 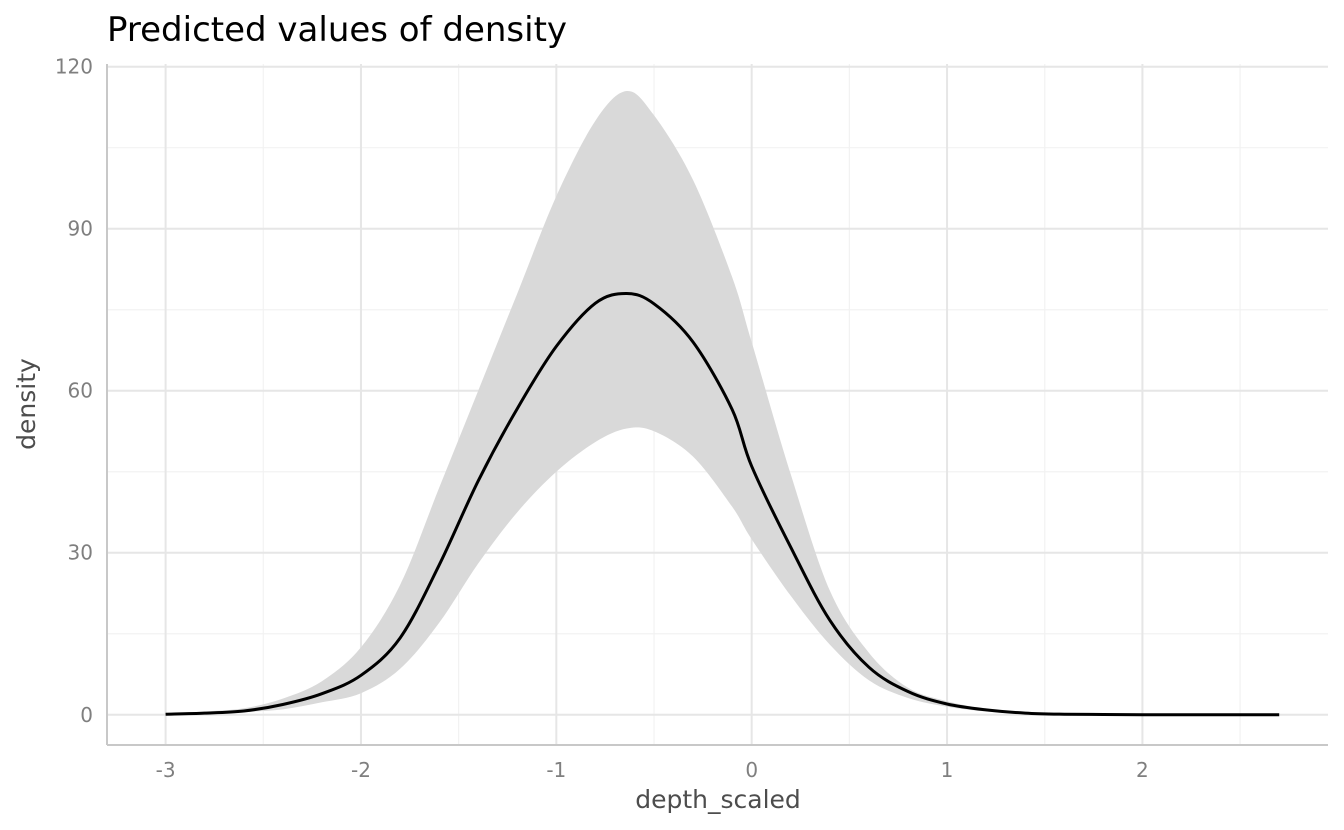 I want to click on x-axis-title: depth_scaled, so click(x=718, y=799).